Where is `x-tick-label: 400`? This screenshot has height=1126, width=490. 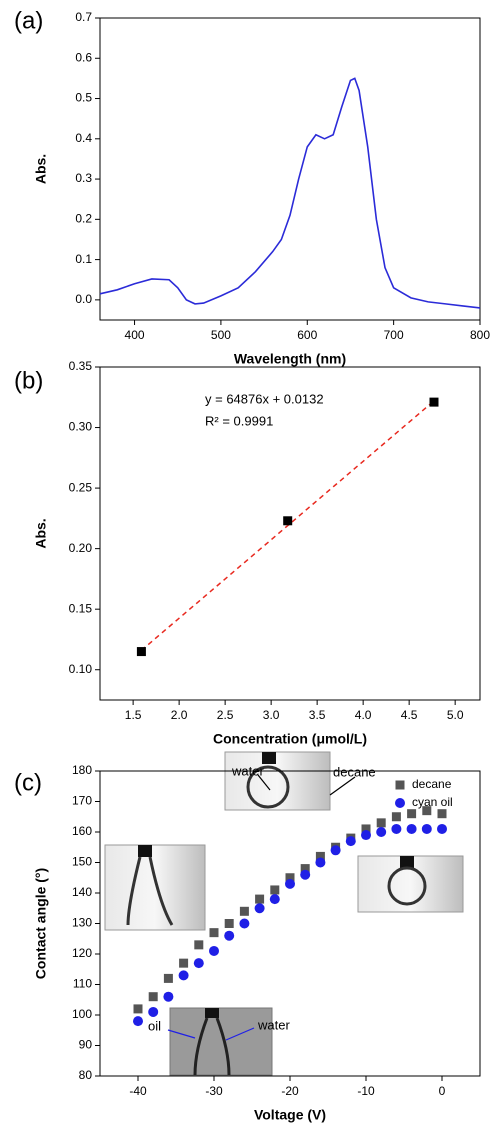
x-tick-label: 400 is located at coordinates (135, 335).